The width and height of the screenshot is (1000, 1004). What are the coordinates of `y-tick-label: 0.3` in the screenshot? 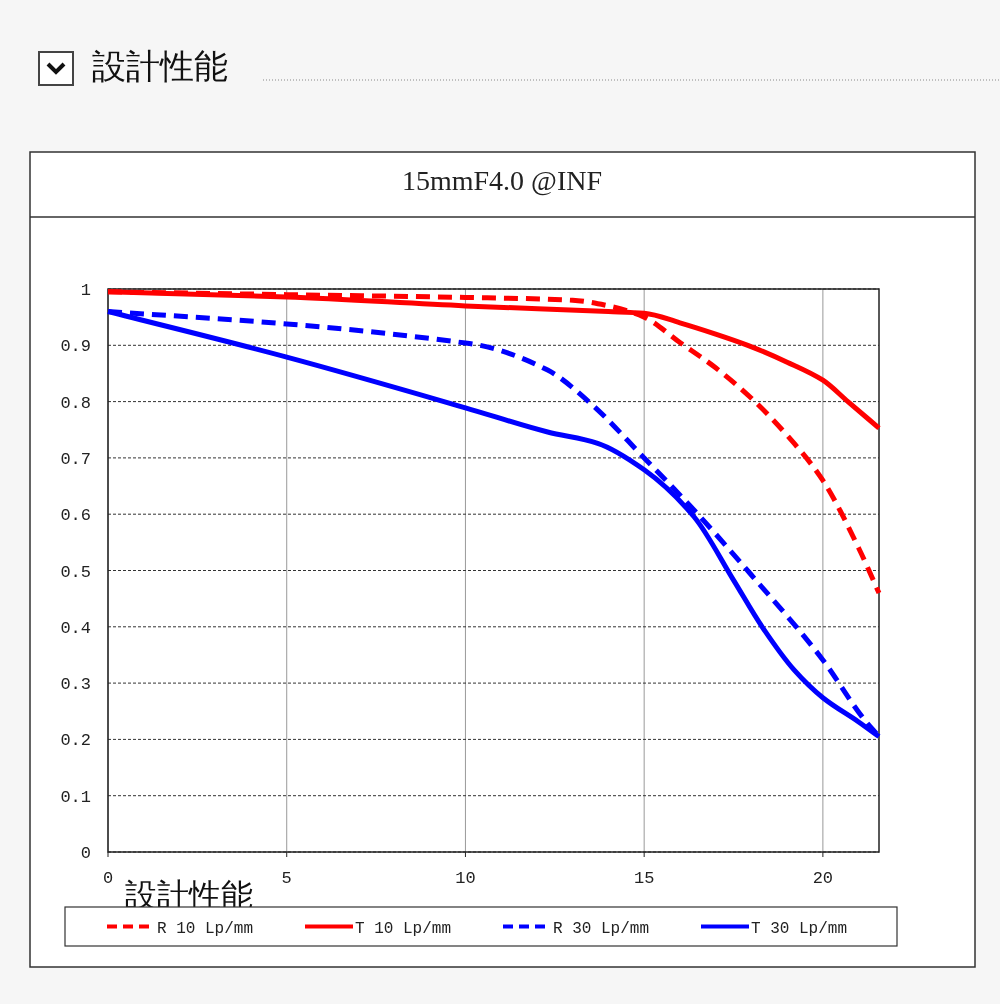 It's located at (75, 685).